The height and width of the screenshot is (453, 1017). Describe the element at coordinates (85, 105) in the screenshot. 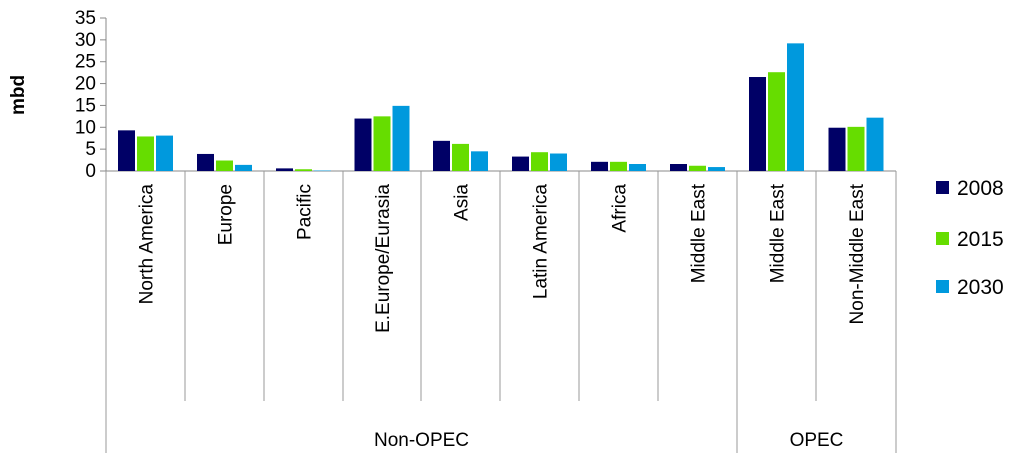

I see `y-tick-label: 15` at that location.